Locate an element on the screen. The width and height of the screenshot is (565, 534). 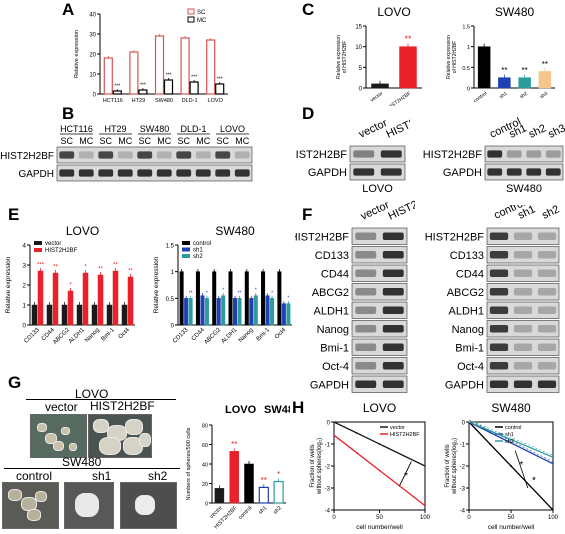
legend-label: MC is located at coordinates (202, 21).